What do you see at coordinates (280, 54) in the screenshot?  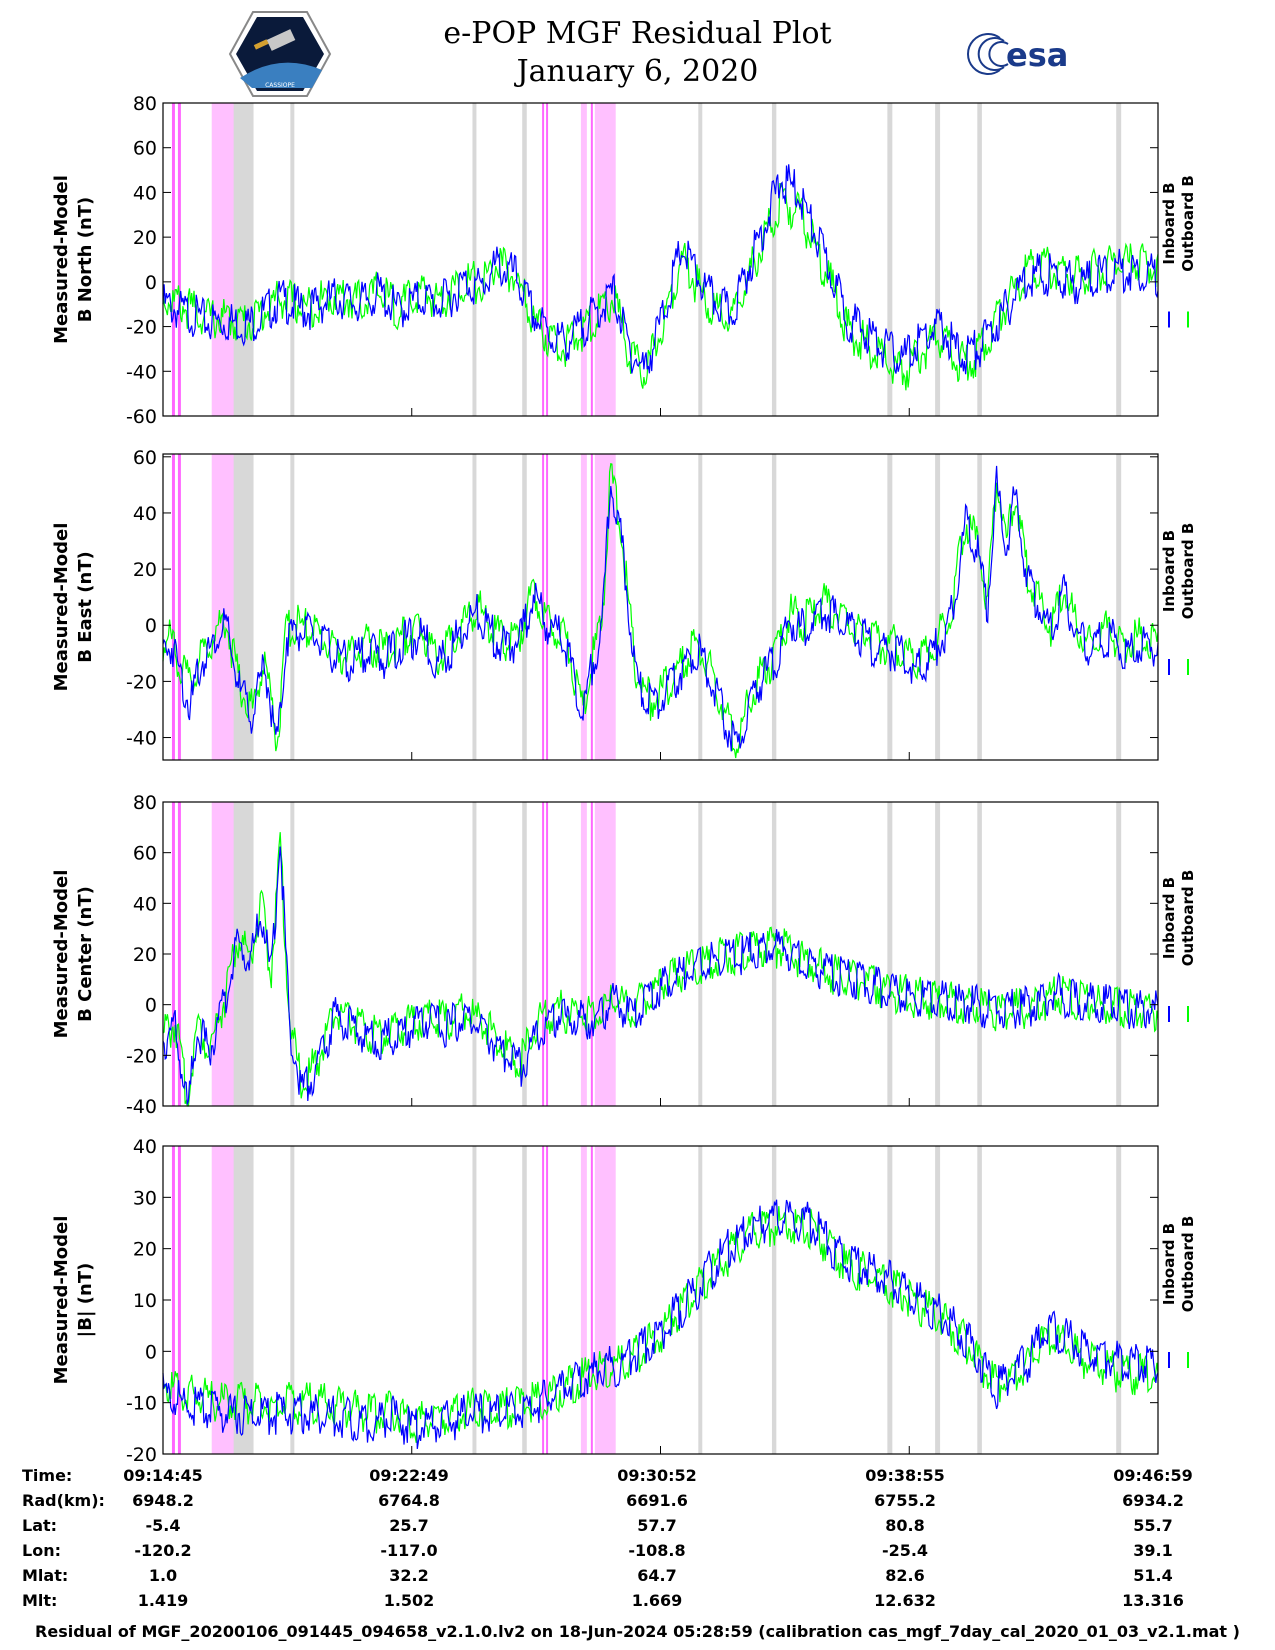 I see `cassiope-logo: CASSIOPE` at bounding box center [280, 54].